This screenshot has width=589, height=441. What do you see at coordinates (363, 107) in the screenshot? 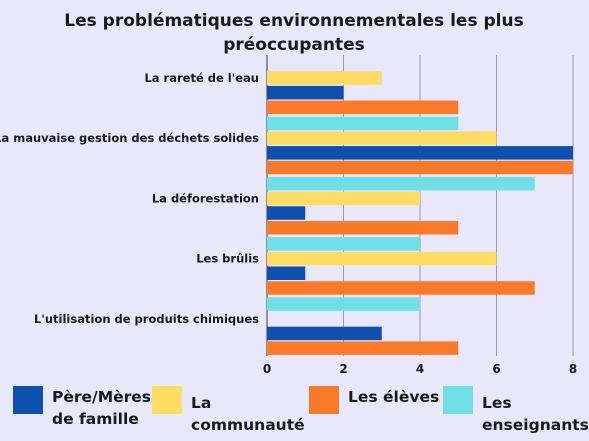
I see `bar-les-élèves-1` at bounding box center [363, 107].